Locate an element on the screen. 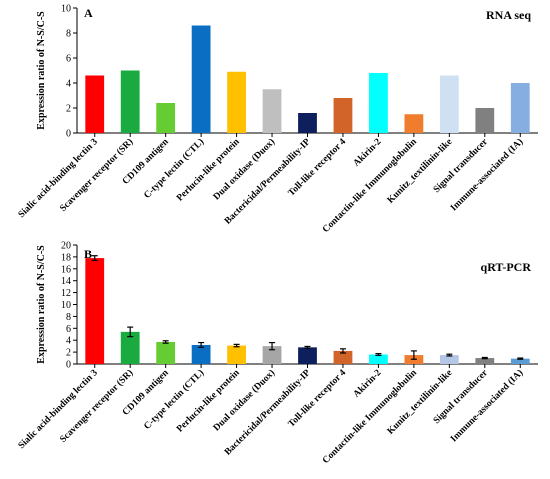  y-tick-label: 16 is located at coordinates (66, 269).